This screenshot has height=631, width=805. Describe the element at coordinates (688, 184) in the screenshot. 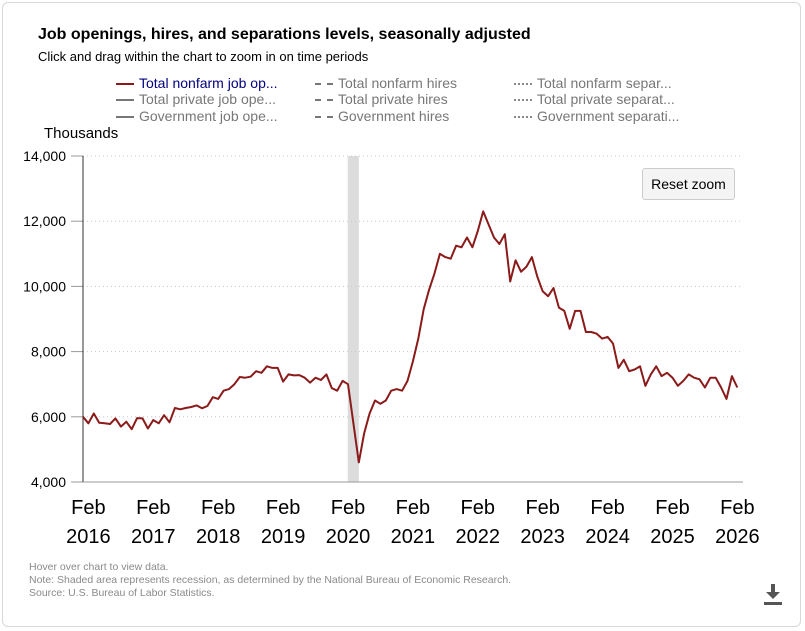

I see `reset-zoom-button: Reset zoom` at that location.